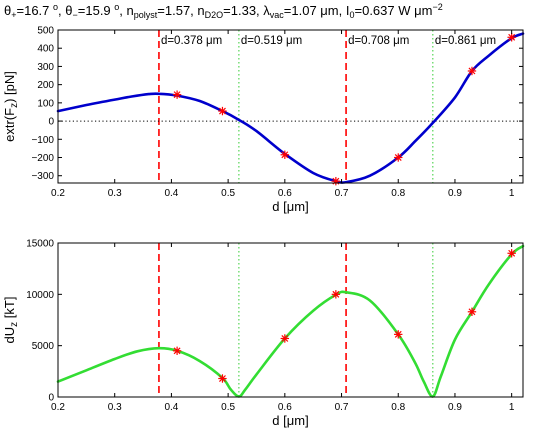 The image size is (546, 430). I want to click on force-plot-ytick-label-3: 0, so click(51, 122).